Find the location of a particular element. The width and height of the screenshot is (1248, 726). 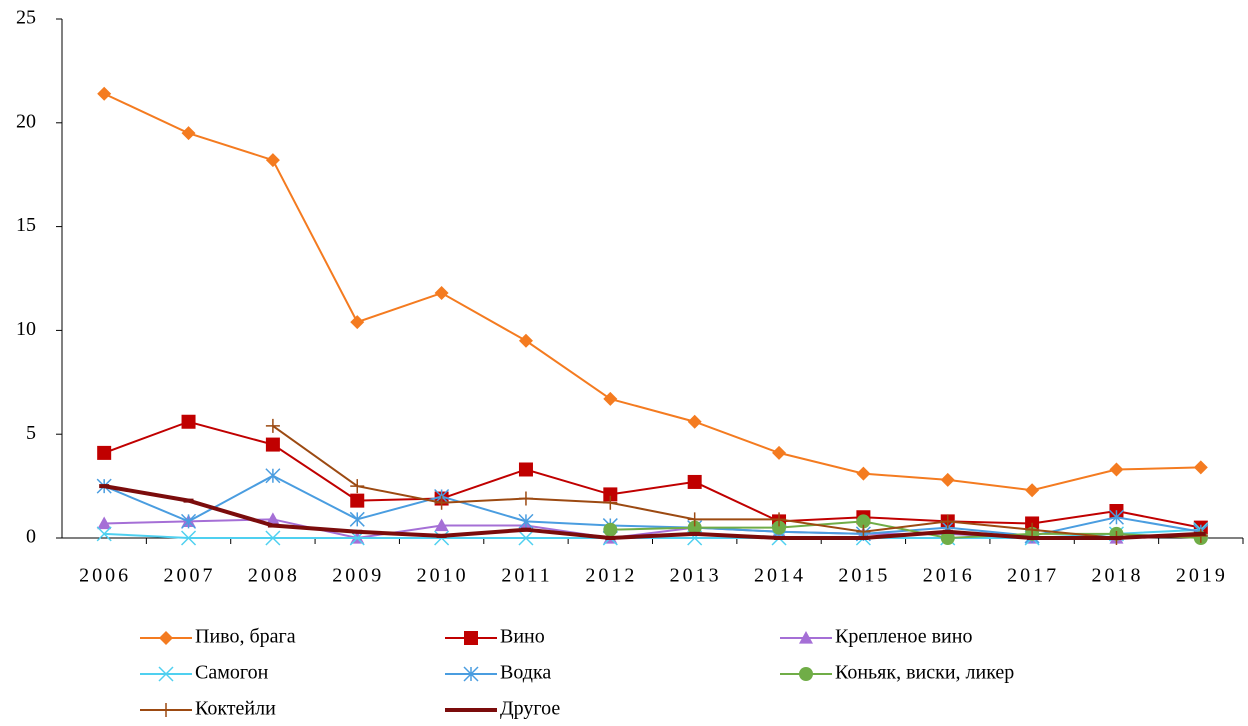

legend-item: Коньяк, виски, ликер is located at coordinates (897, 673).